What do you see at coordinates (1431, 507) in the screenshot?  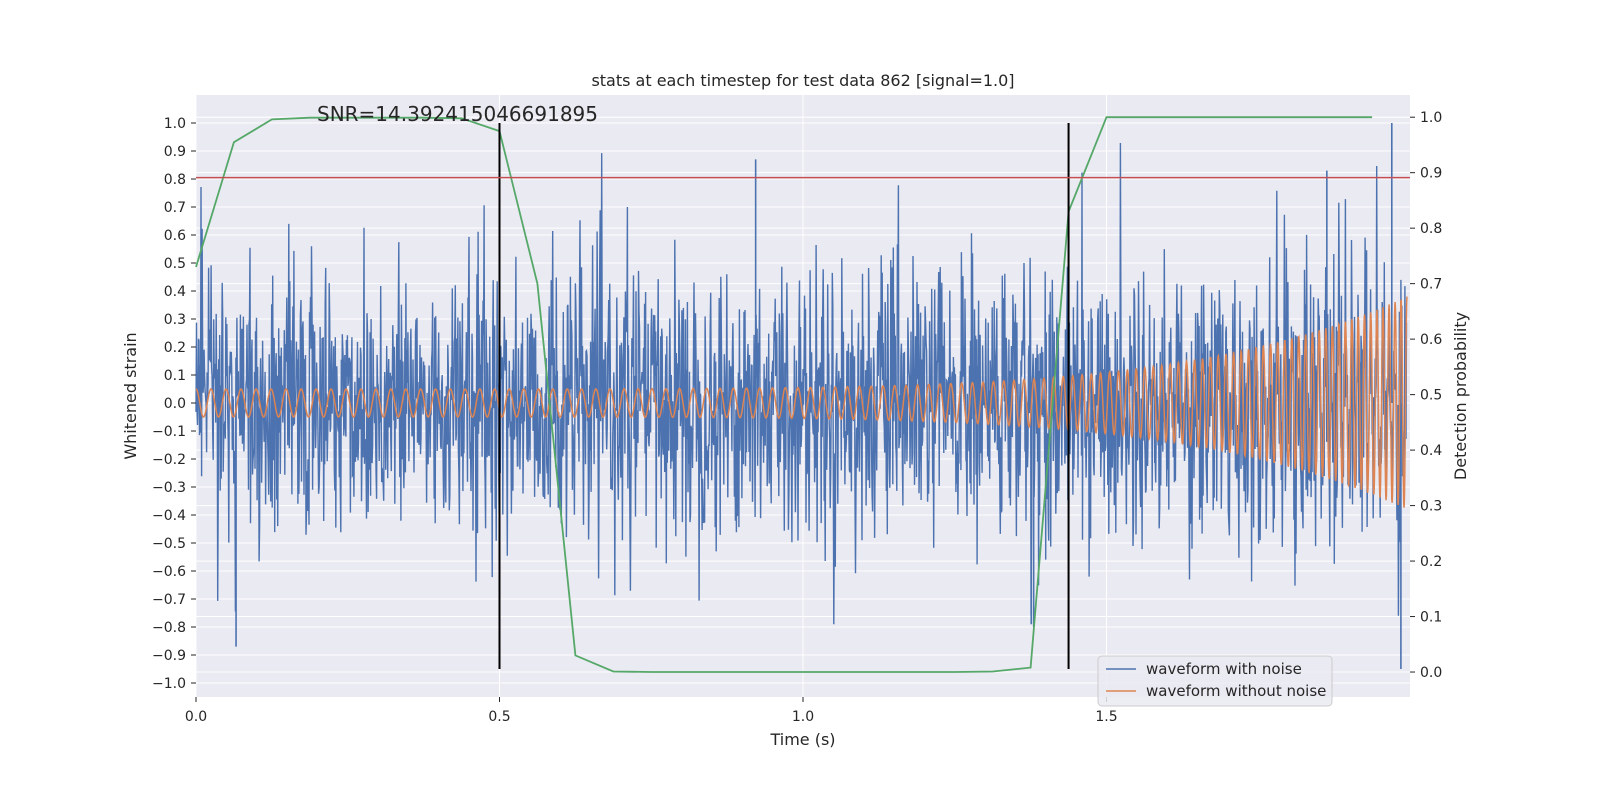 I see `y2-tick-label: 0.3` at bounding box center [1431, 507].